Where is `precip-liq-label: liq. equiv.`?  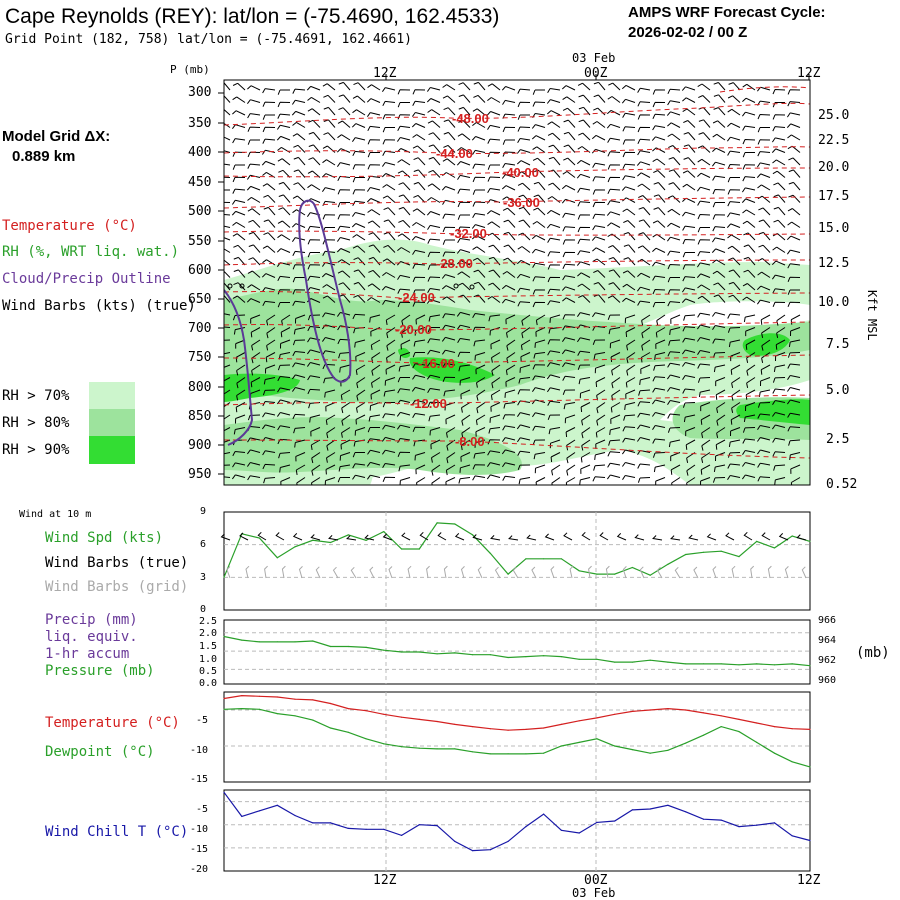 precip-liq-label: liq. equiv. is located at coordinates (91, 637).